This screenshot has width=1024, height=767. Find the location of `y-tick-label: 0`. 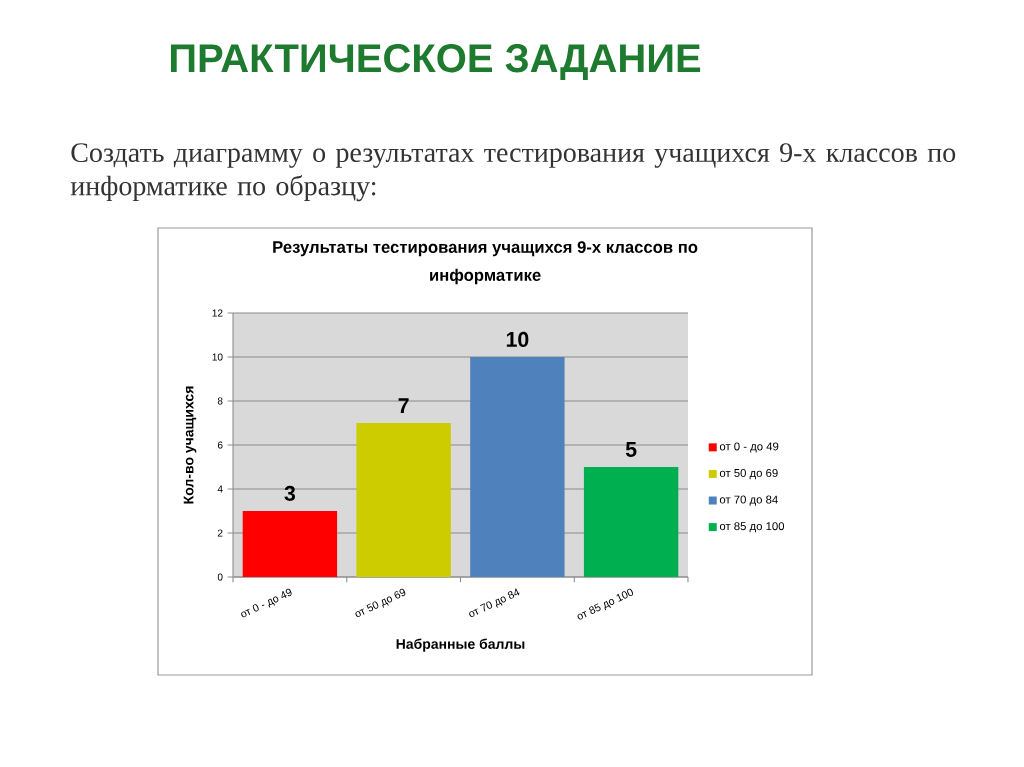

y-tick-label: 0 is located at coordinates (220, 577).